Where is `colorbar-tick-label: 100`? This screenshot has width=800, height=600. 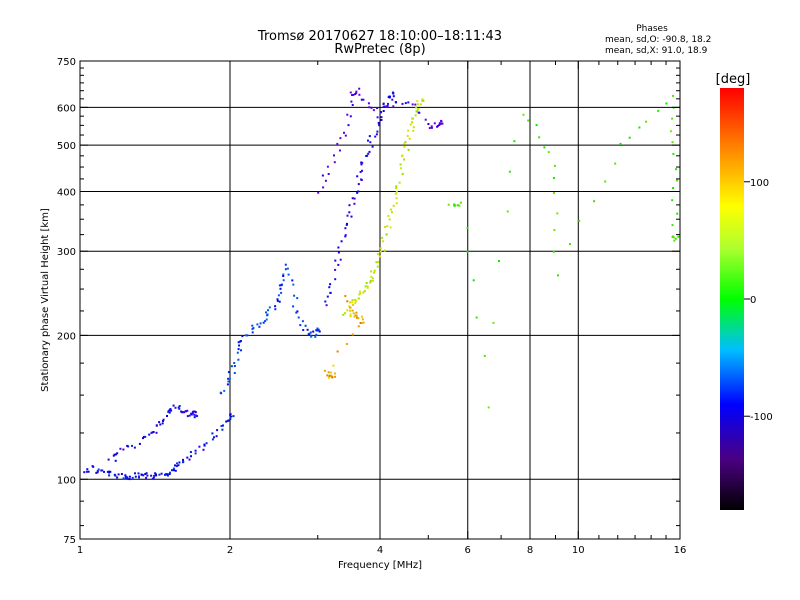
colorbar-tick-label: 100 is located at coordinates (759, 183).